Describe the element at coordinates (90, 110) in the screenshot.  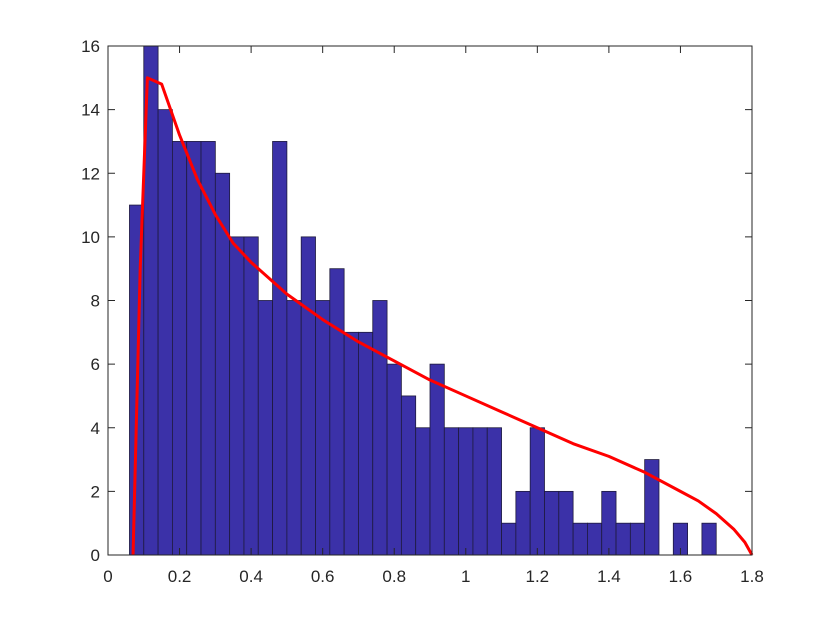
I see `y-tick-label: 14` at that location.